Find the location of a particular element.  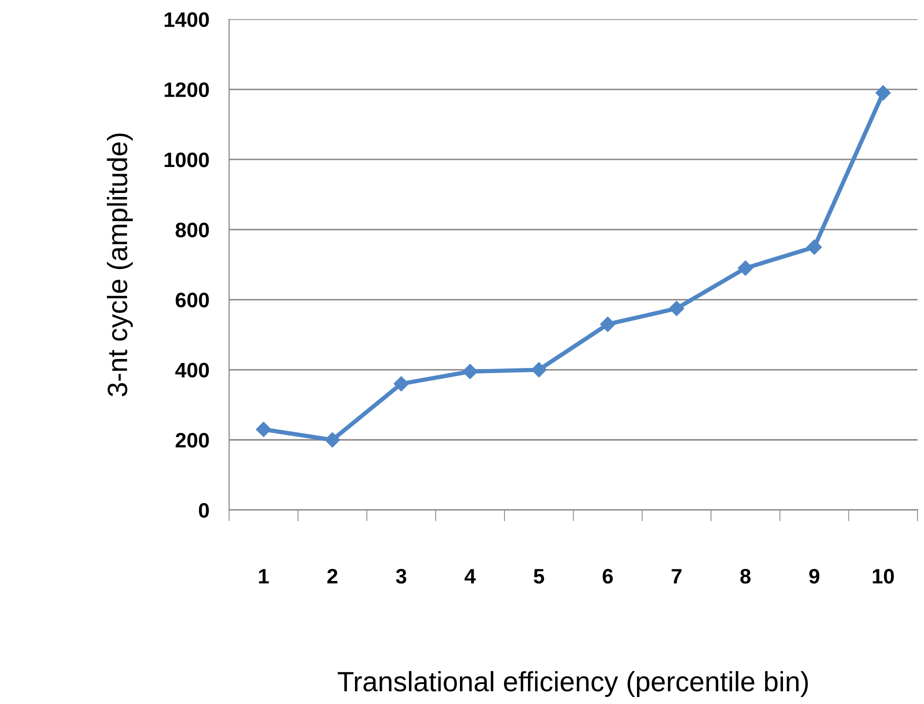

x-tick-label: 1 is located at coordinates (264, 576).